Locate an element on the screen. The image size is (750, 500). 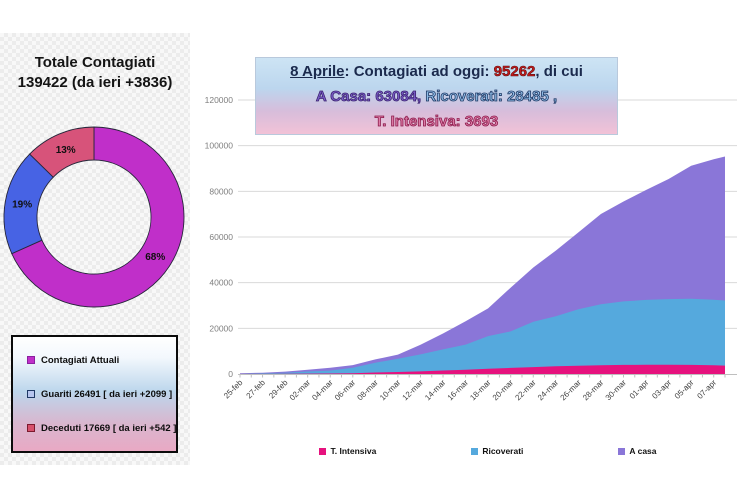
donut-pct-label: 19% is located at coordinates (22, 205).